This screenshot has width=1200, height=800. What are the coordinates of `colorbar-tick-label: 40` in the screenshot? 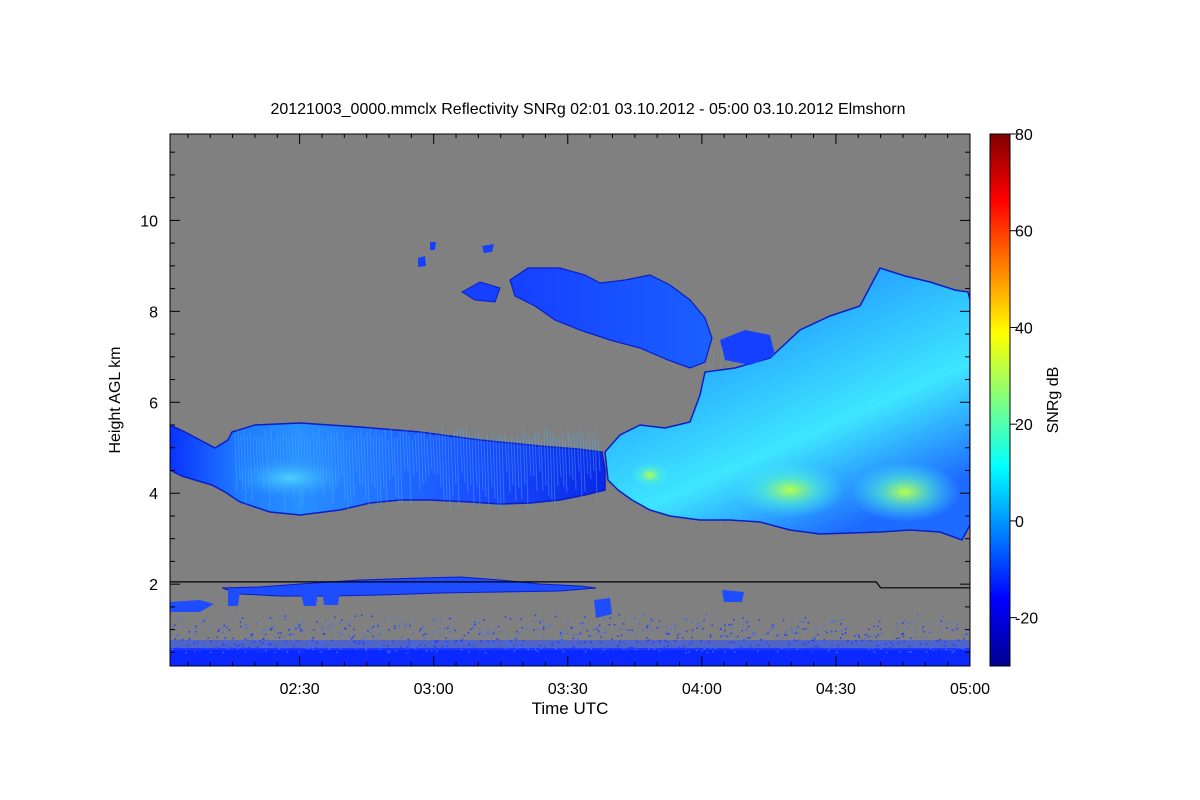 It's located at (1024, 328).